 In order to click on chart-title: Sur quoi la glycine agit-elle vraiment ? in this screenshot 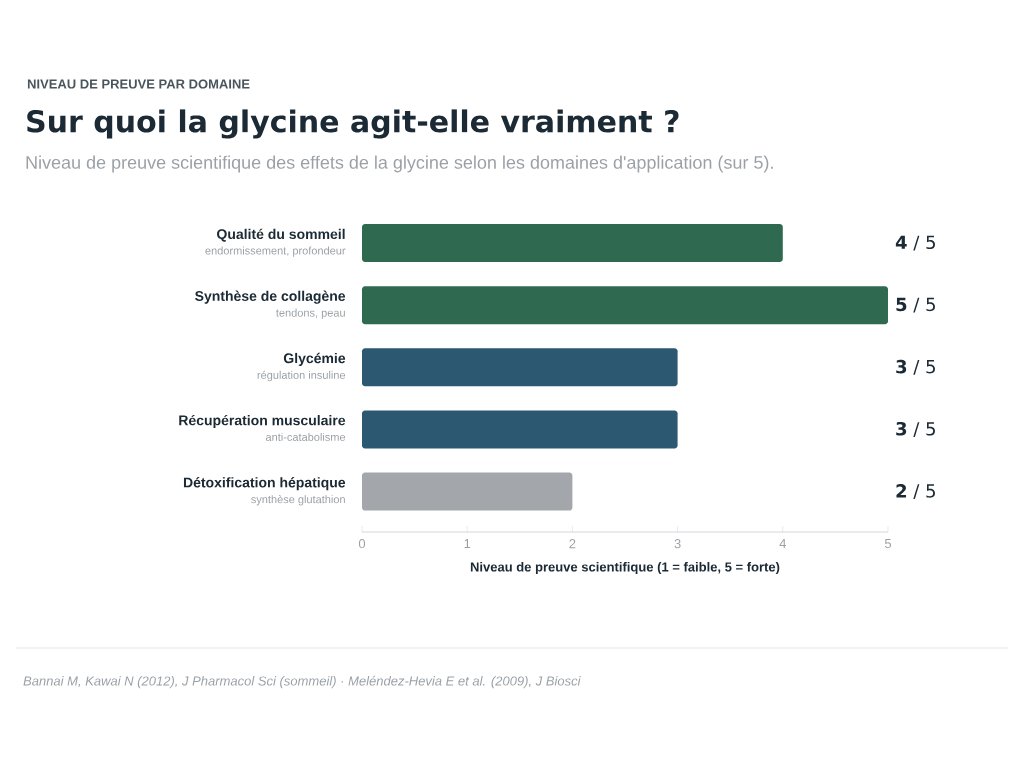, I will do `click(353, 124)`.